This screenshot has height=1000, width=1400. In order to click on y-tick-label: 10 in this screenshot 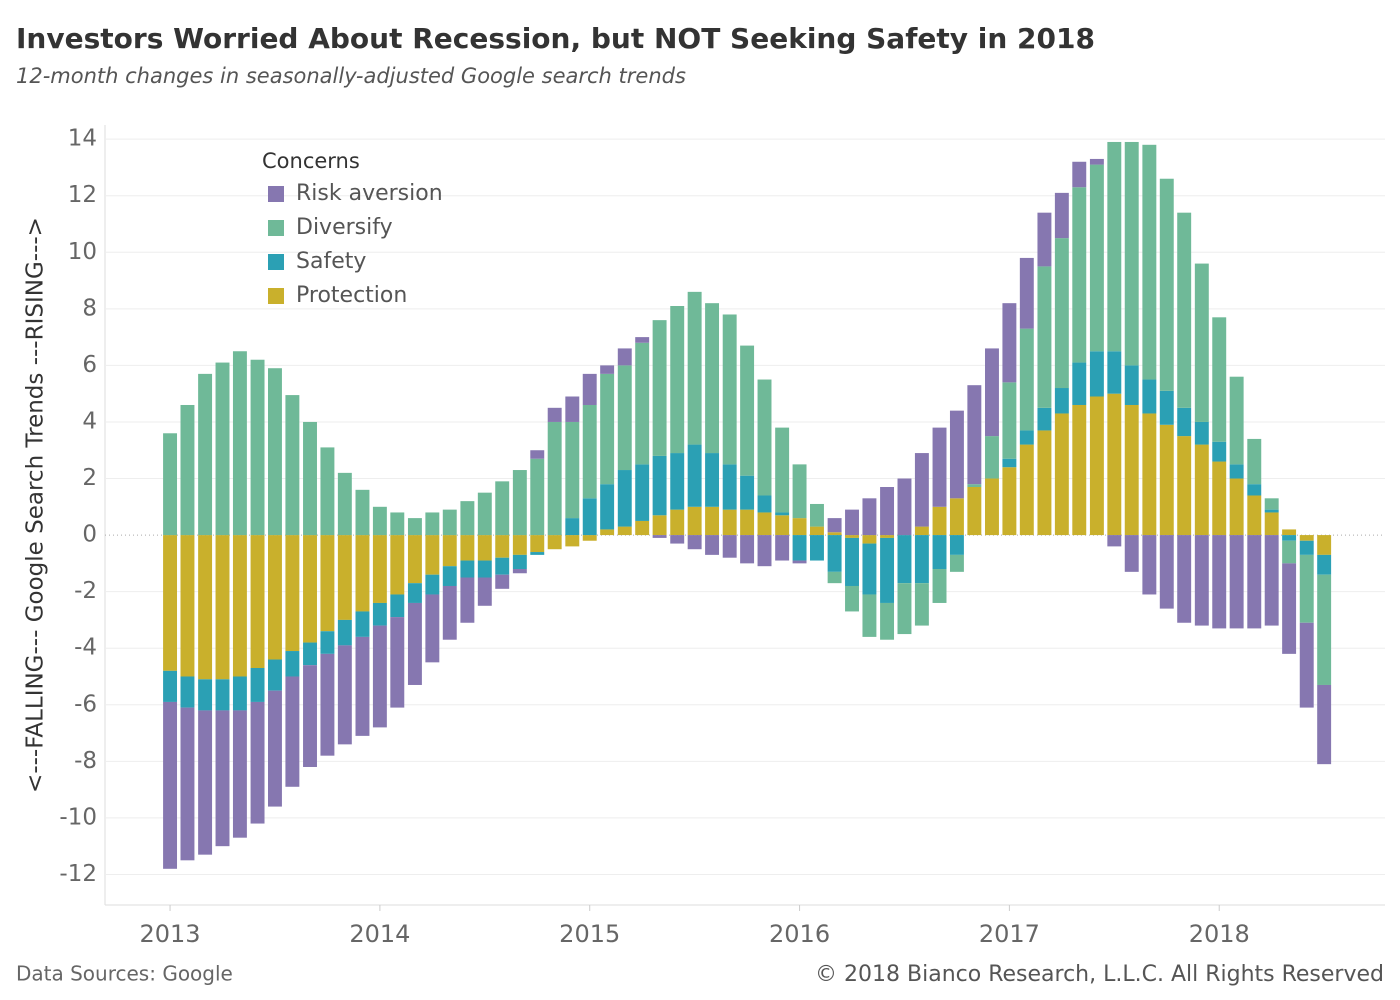, I will do `click(82, 252)`.